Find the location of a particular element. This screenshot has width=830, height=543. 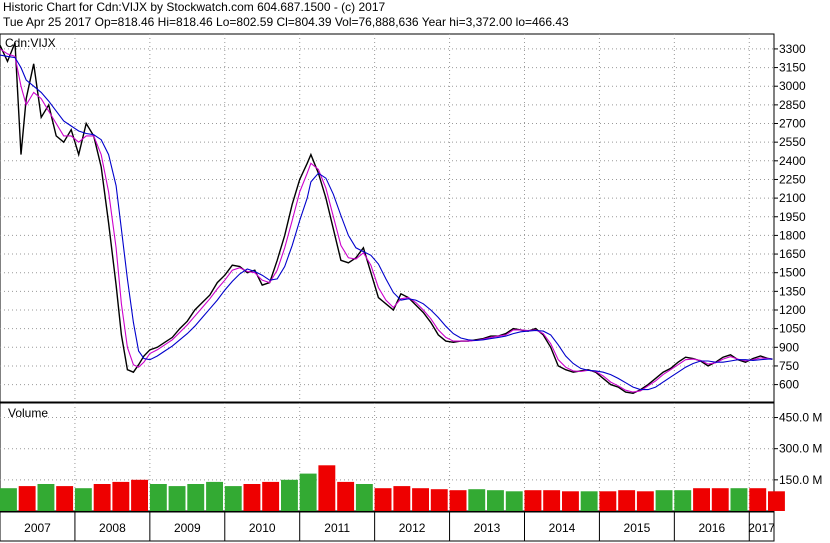

volume-tick-label: 150.0 M is located at coordinates (800, 480).